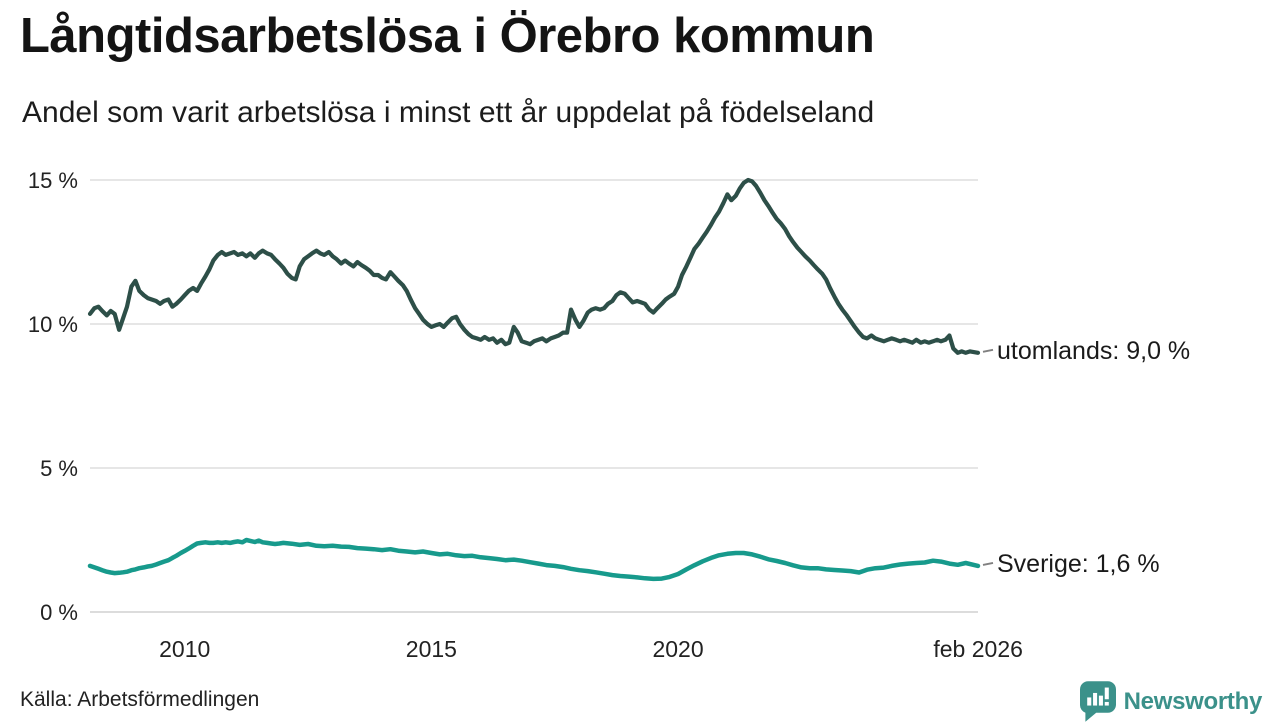 This screenshot has height=722, width=1280. I want to click on svg-text: 15 %, so click(53, 180).